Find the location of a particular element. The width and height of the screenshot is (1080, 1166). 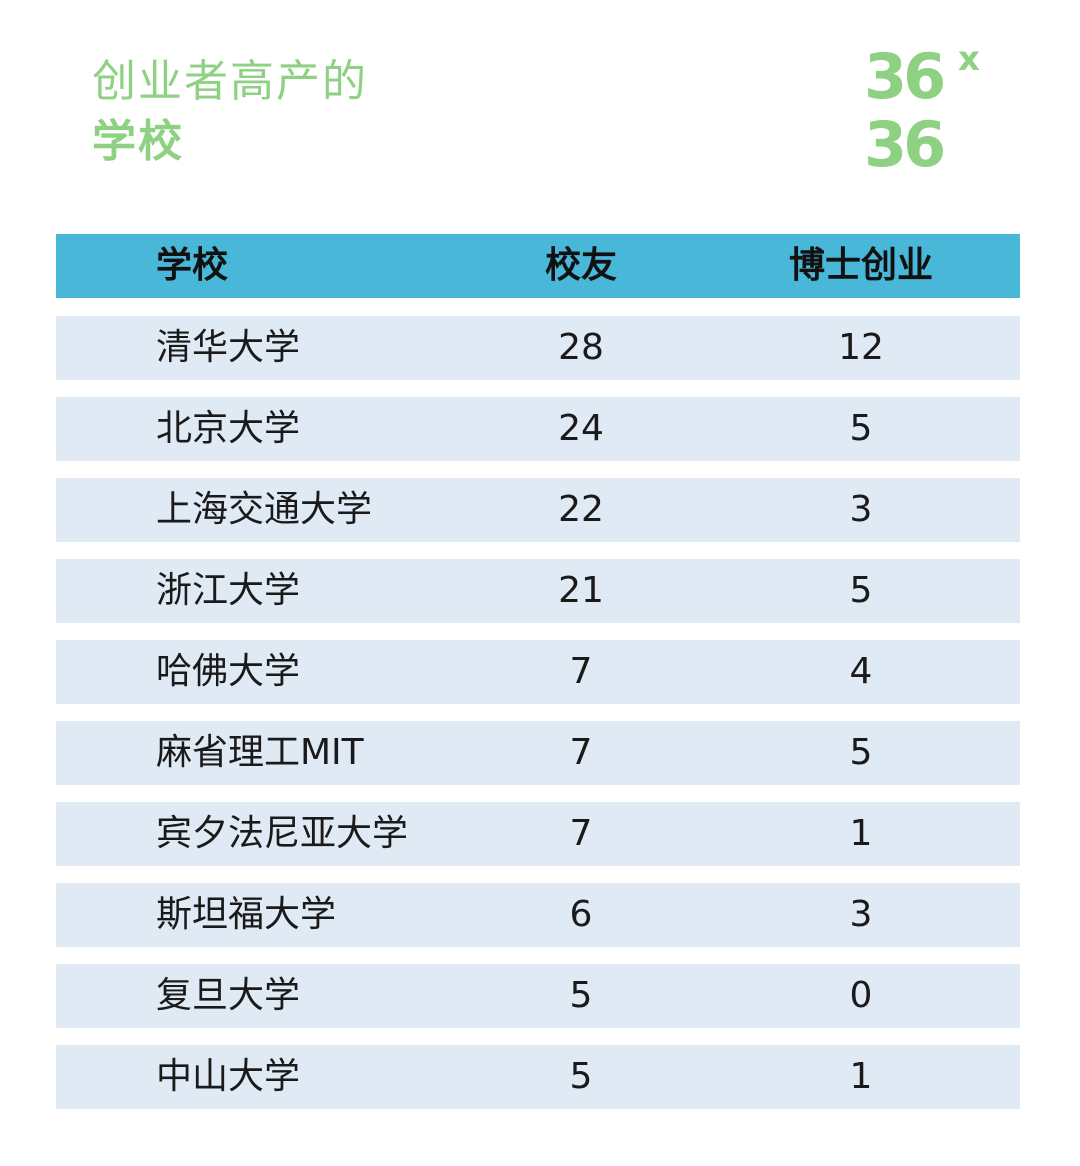

logo-x-mark: x is located at coordinates (969, 59).